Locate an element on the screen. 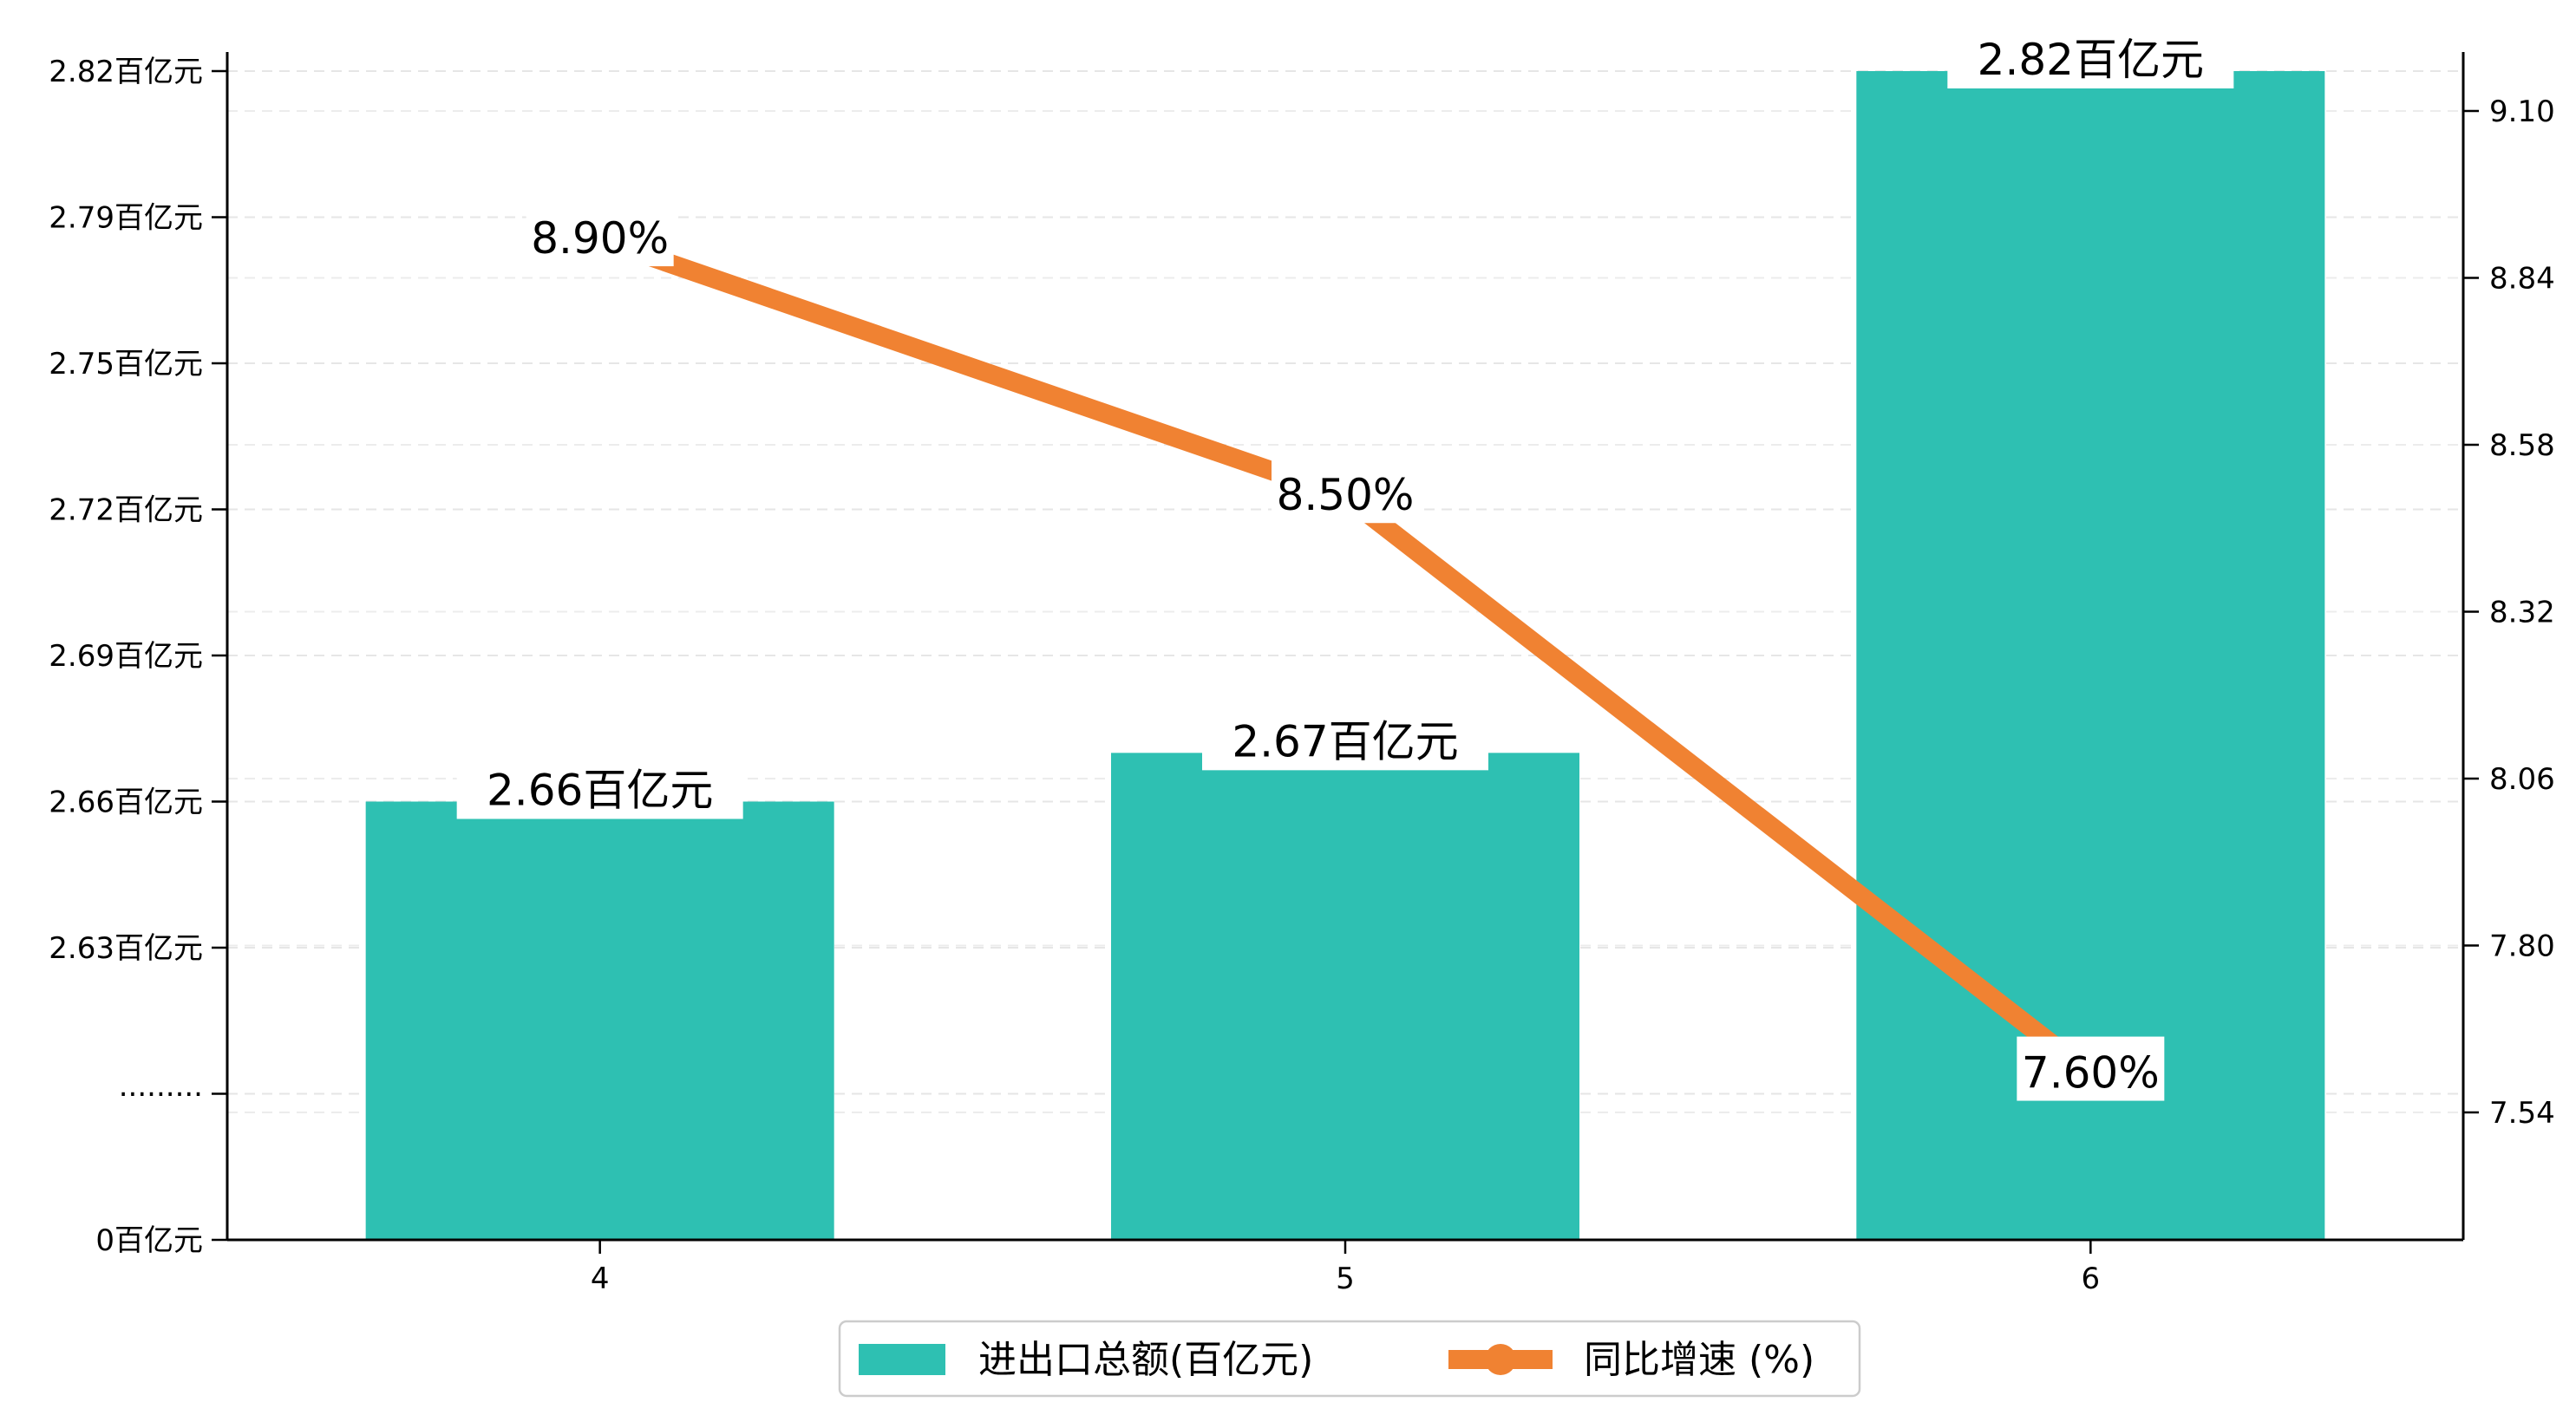 This screenshot has height=1415, width=2576. right-tick-label: 8.06 is located at coordinates (2522, 779).